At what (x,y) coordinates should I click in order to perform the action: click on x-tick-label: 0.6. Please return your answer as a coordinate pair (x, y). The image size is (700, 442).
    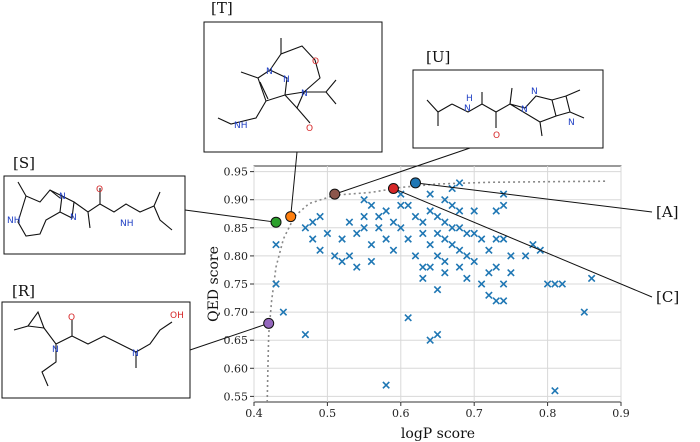
    Looking at the image, I should click on (401, 413).